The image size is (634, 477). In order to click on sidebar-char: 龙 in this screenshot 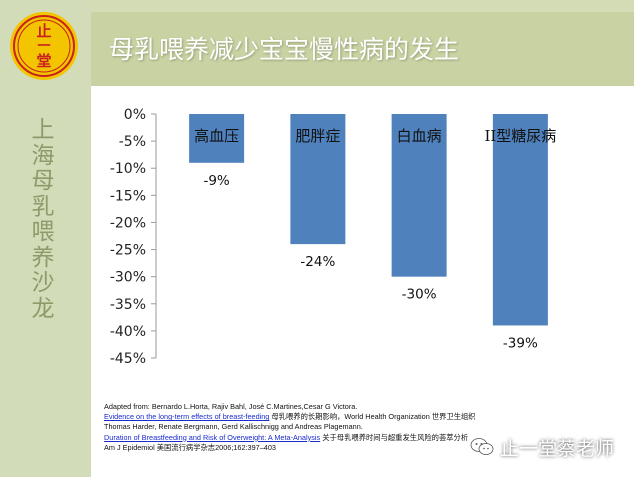, I will do `click(43, 308)`.